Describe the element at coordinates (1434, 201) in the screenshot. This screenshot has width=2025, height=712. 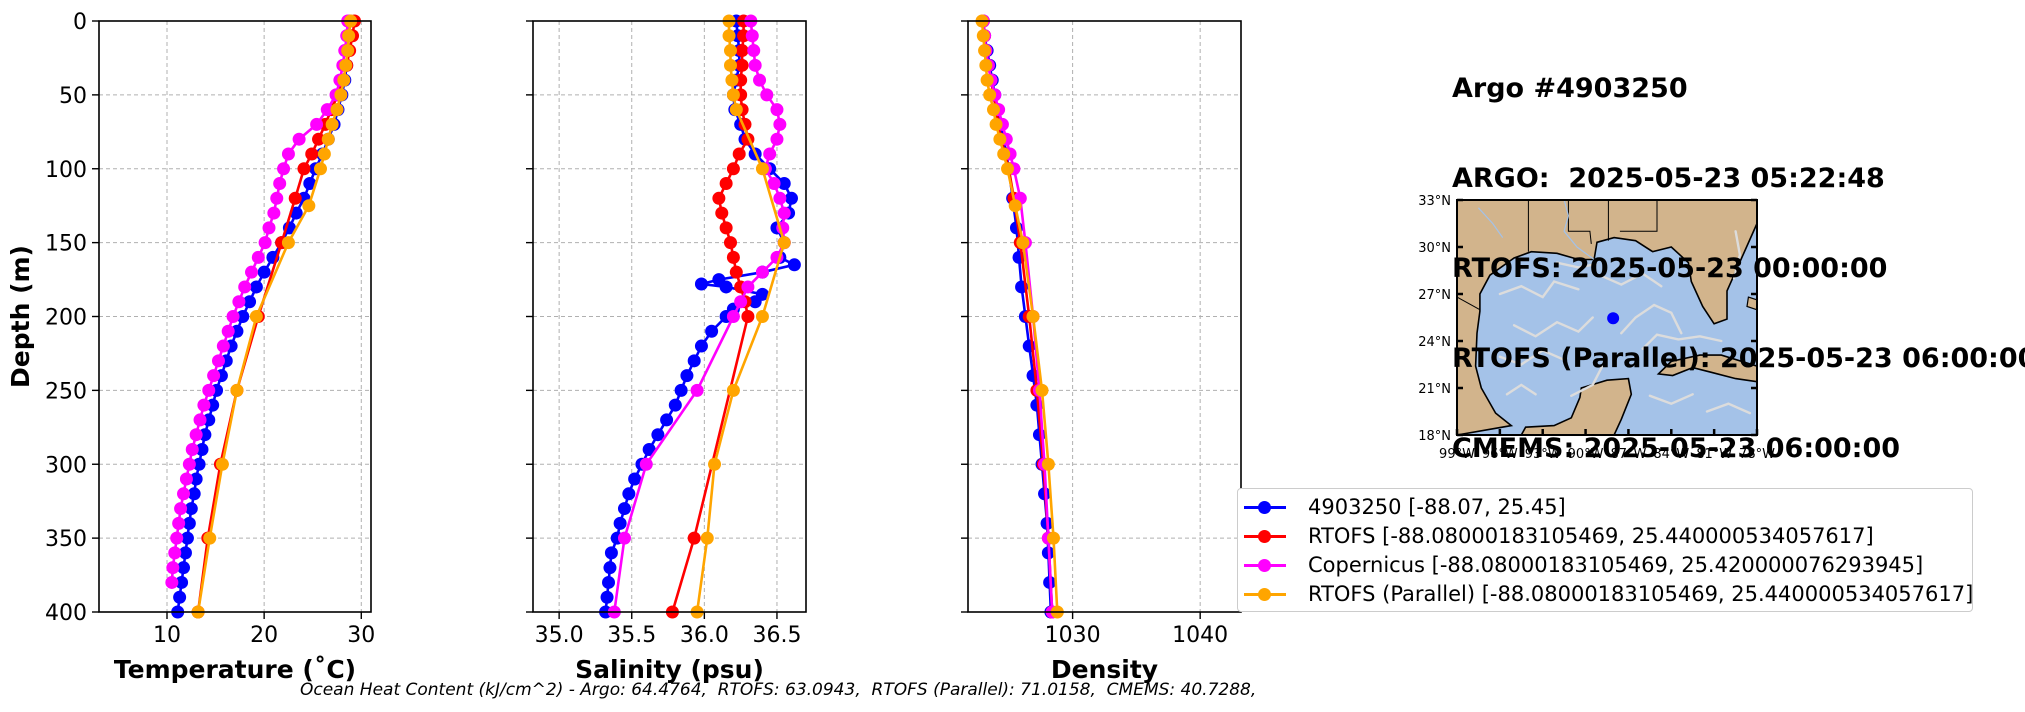
I see `map-lat-label: 33°N` at that location.